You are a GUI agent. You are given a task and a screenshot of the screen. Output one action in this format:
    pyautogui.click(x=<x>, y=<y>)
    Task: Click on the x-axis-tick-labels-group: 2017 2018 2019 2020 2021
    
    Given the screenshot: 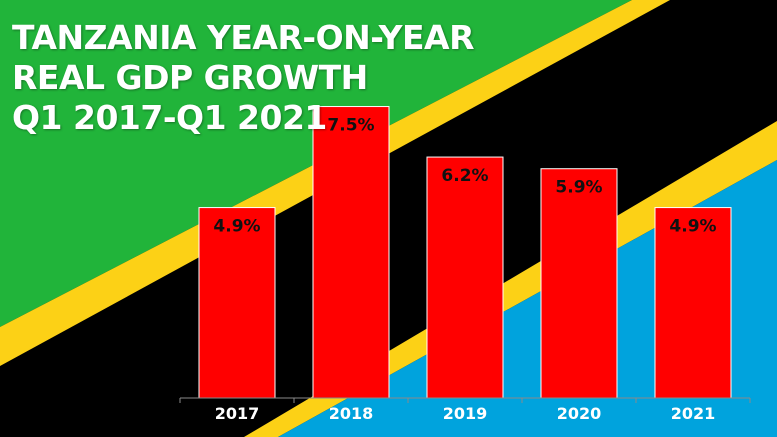 What is the action you would take?
    pyautogui.click(x=465, y=413)
    